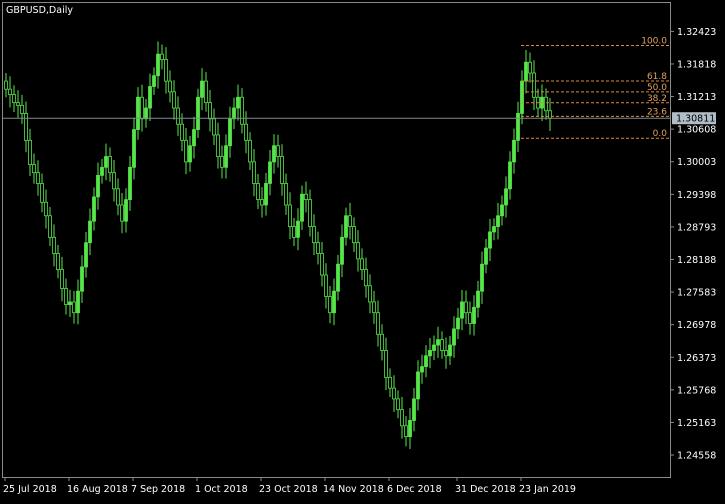  Describe the element at coordinates (359, 118) in the screenshot. I see `current-price-line: 1.30811` at that location.